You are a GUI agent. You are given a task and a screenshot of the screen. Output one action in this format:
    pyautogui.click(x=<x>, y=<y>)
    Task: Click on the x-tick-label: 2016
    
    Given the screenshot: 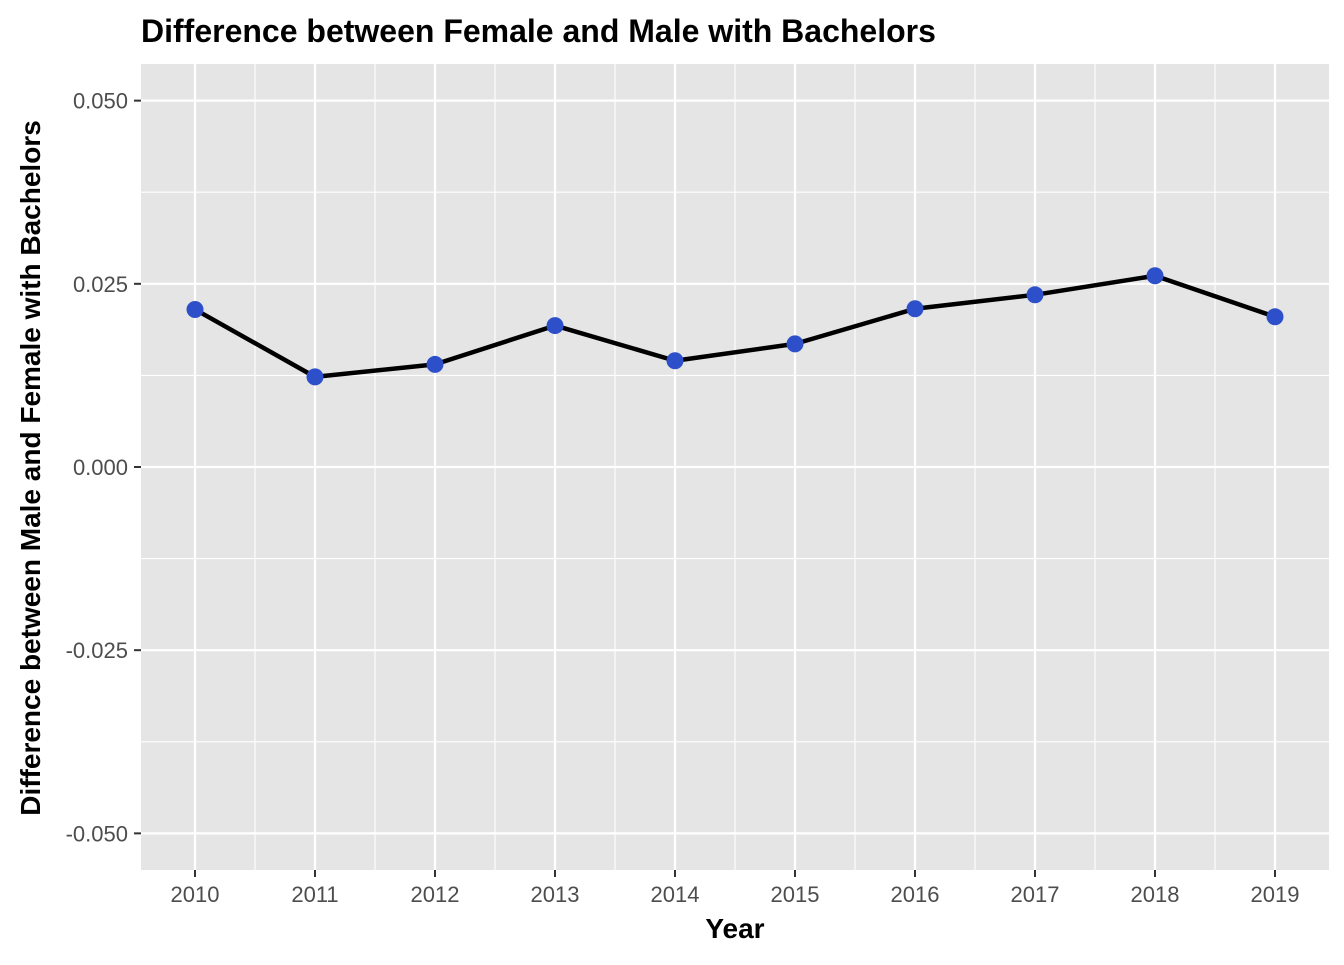 What is the action you would take?
    pyautogui.click(x=915, y=894)
    